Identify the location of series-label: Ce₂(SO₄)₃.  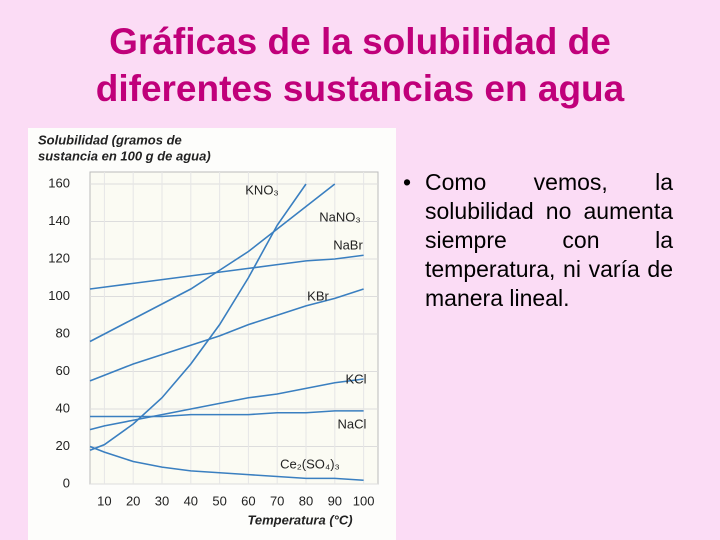
(310, 463).